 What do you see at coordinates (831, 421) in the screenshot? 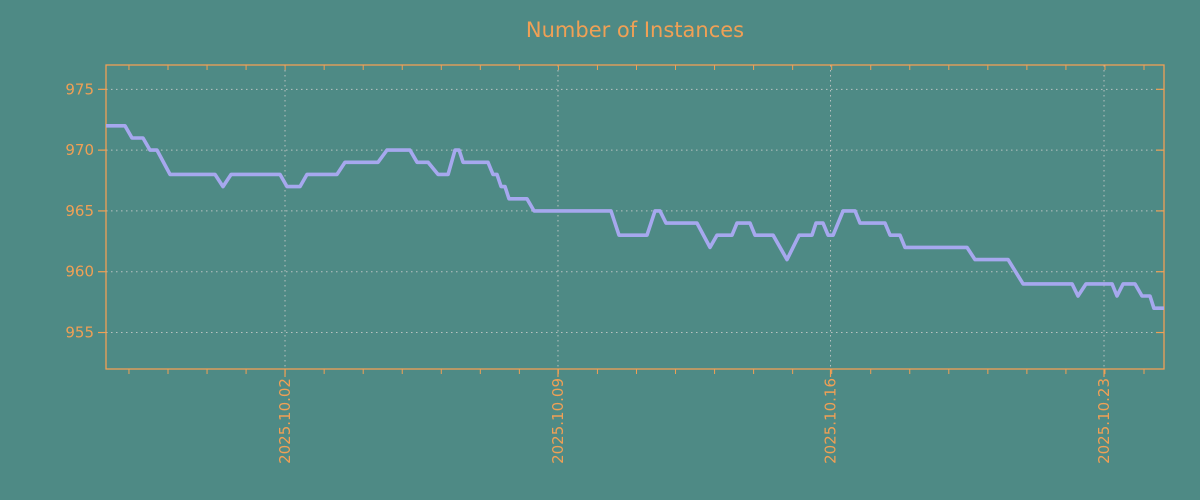
I see `x-tick-label: 2025.10.16` at bounding box center [831, 421].